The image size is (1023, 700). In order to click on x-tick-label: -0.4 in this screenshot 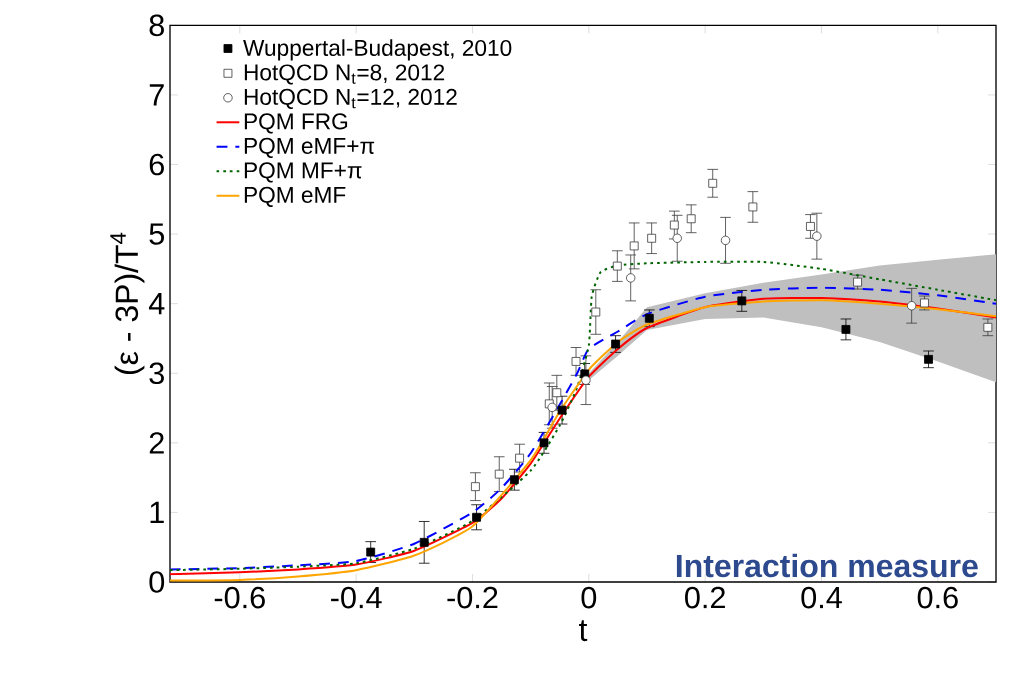, I will do `click(356, 597)`.